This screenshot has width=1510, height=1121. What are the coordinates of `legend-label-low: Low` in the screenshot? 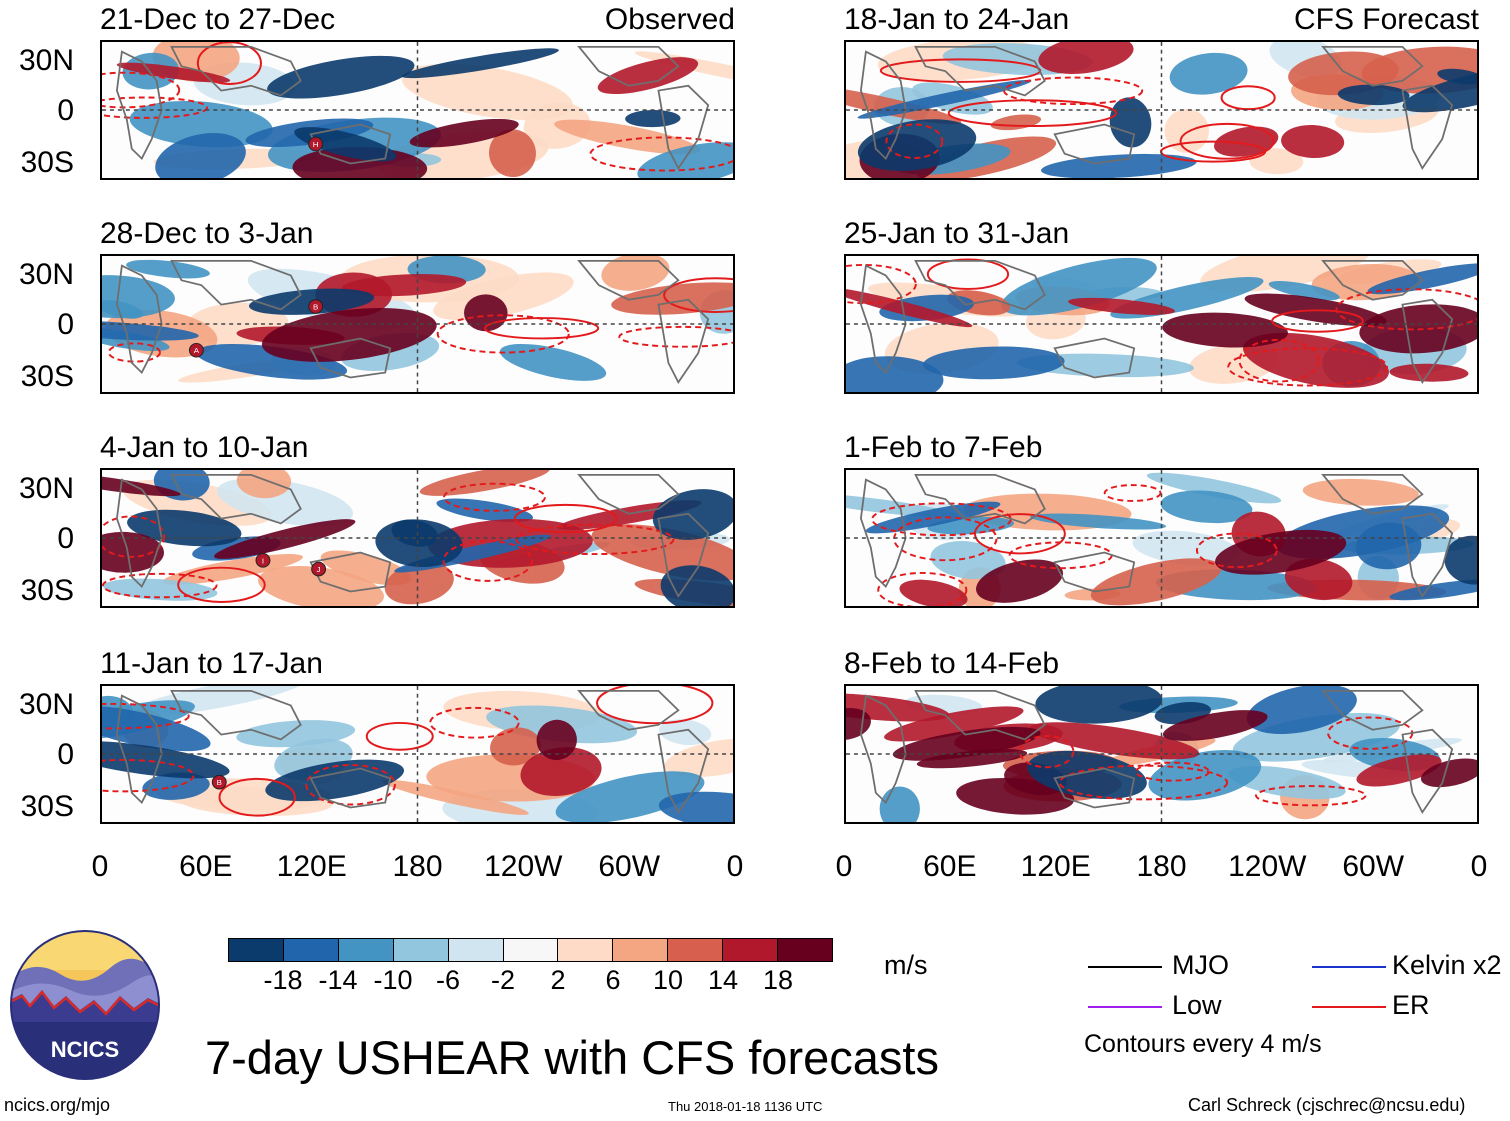 It's located at (1197, 1005).